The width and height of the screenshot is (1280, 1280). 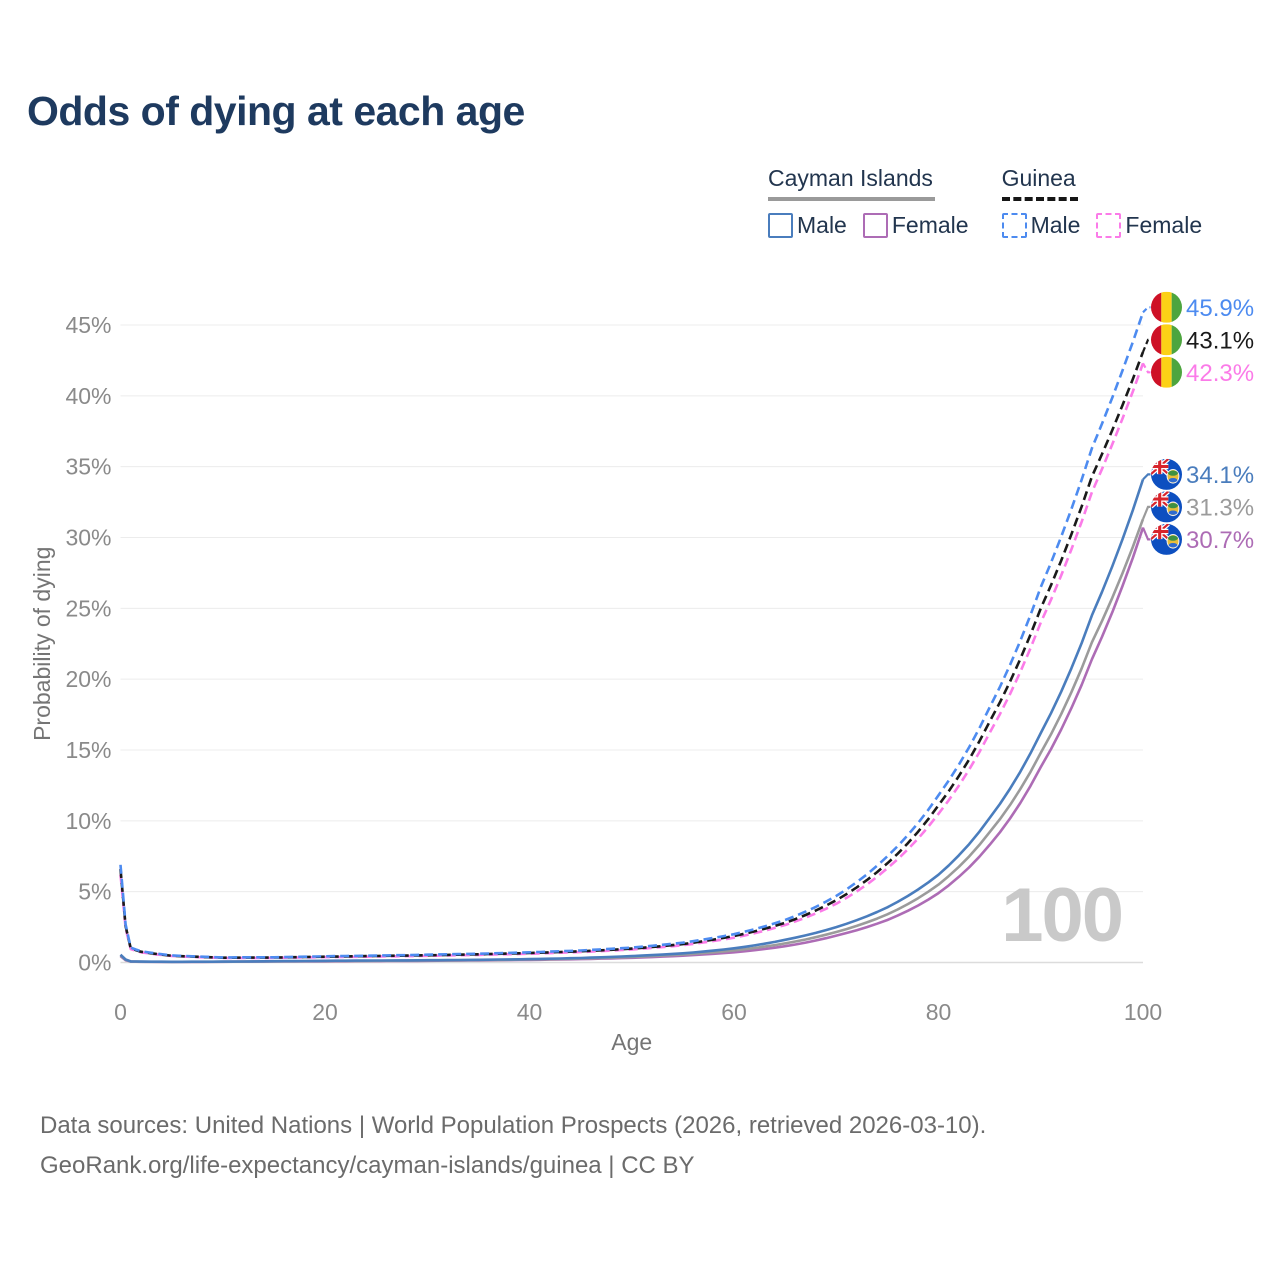 What do you see at coordinates (851, 183) in the screenshot?
I see `legend-country-cayman-islands: Cayman Islands` at bounding box center [851, 183].